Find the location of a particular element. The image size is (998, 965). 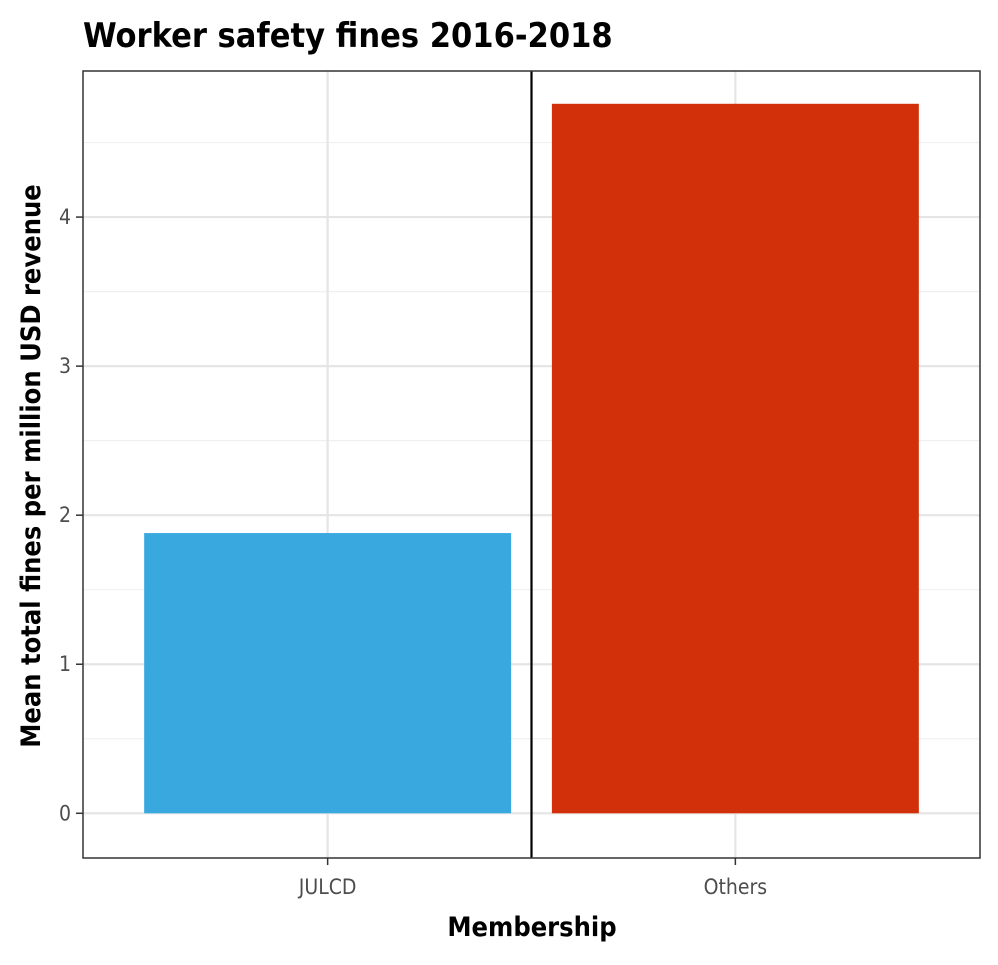

y-tick-label: 1 is located at coordinates (65, 664).